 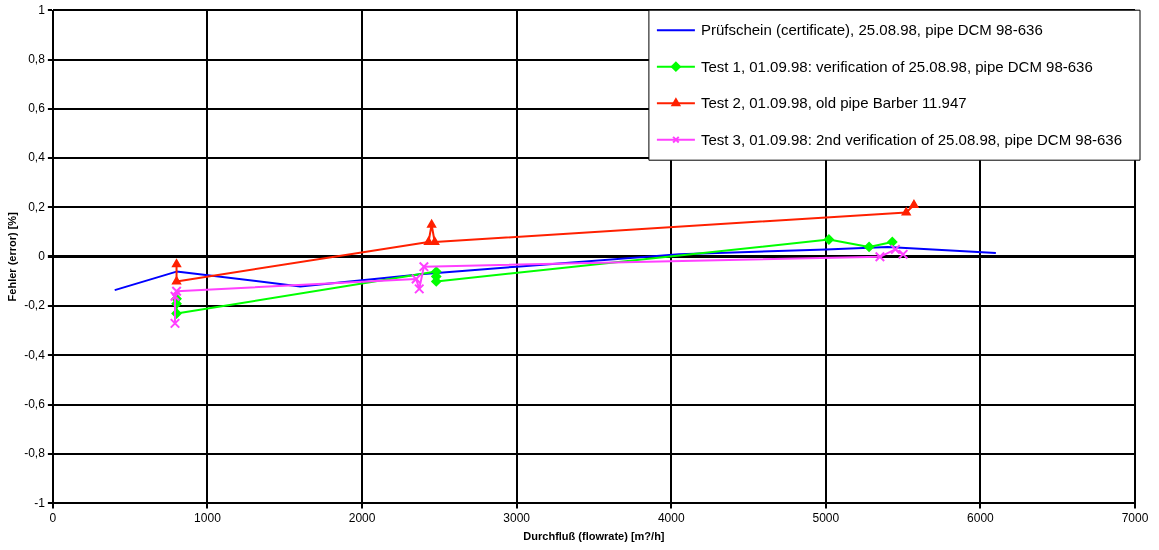 What do you see at coordinates (37, 108) in the screenshot?
I see `y-tick-label: 0,6` at bounding box center [37, 108].